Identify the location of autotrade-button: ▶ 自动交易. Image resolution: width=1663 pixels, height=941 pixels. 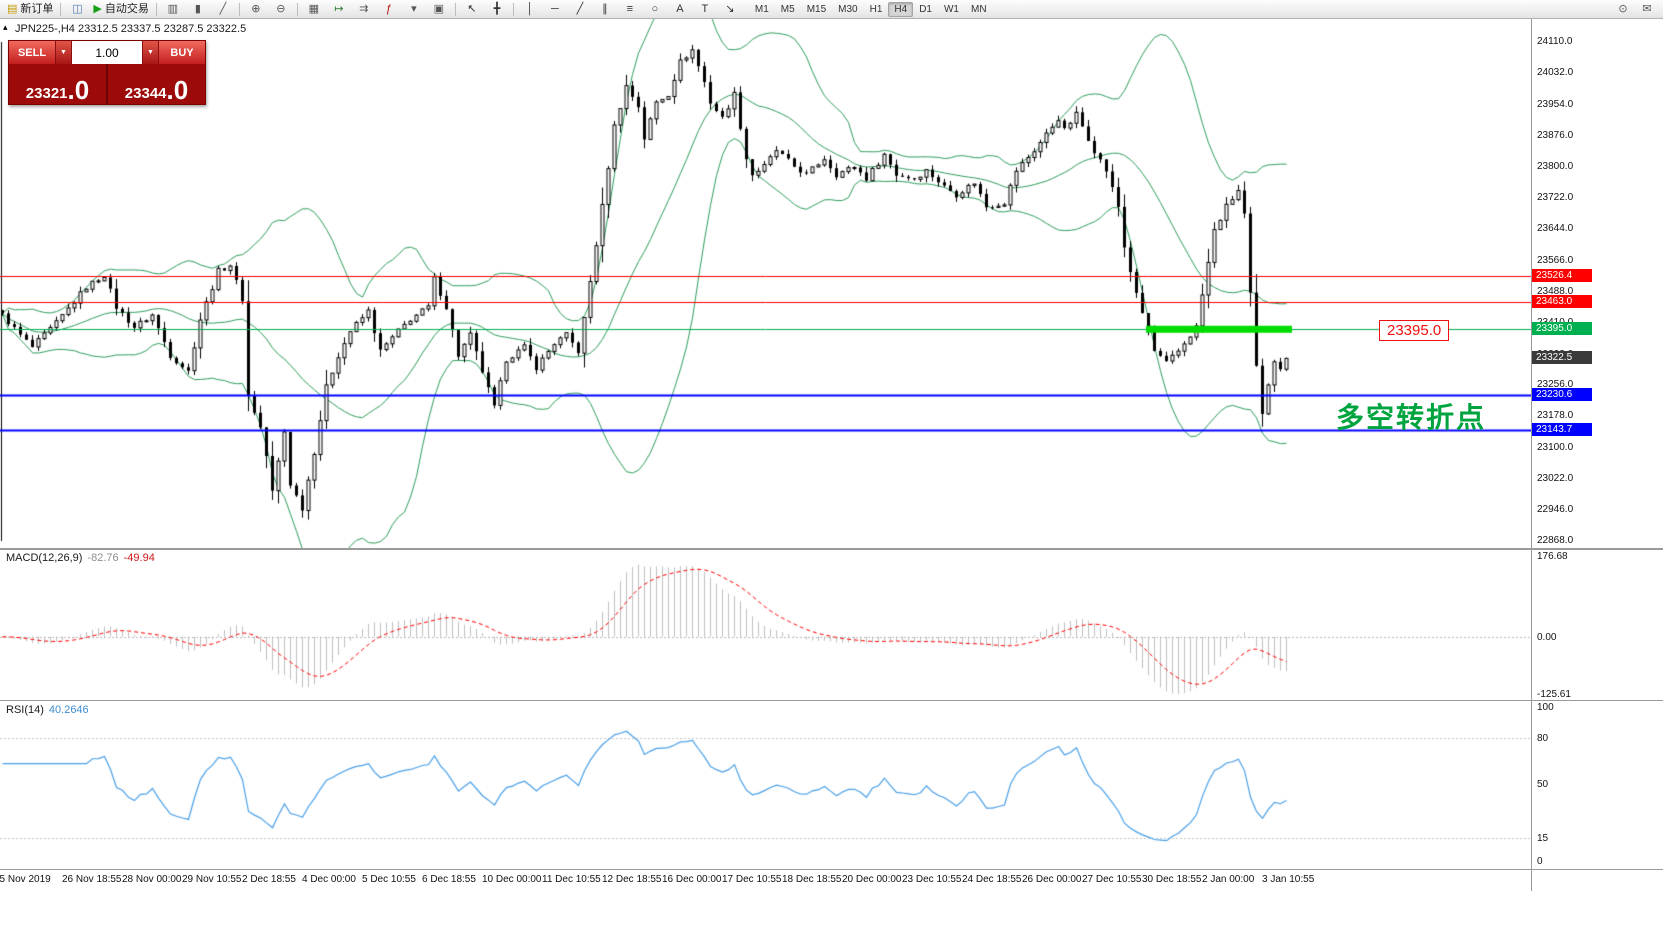
(120, 9).